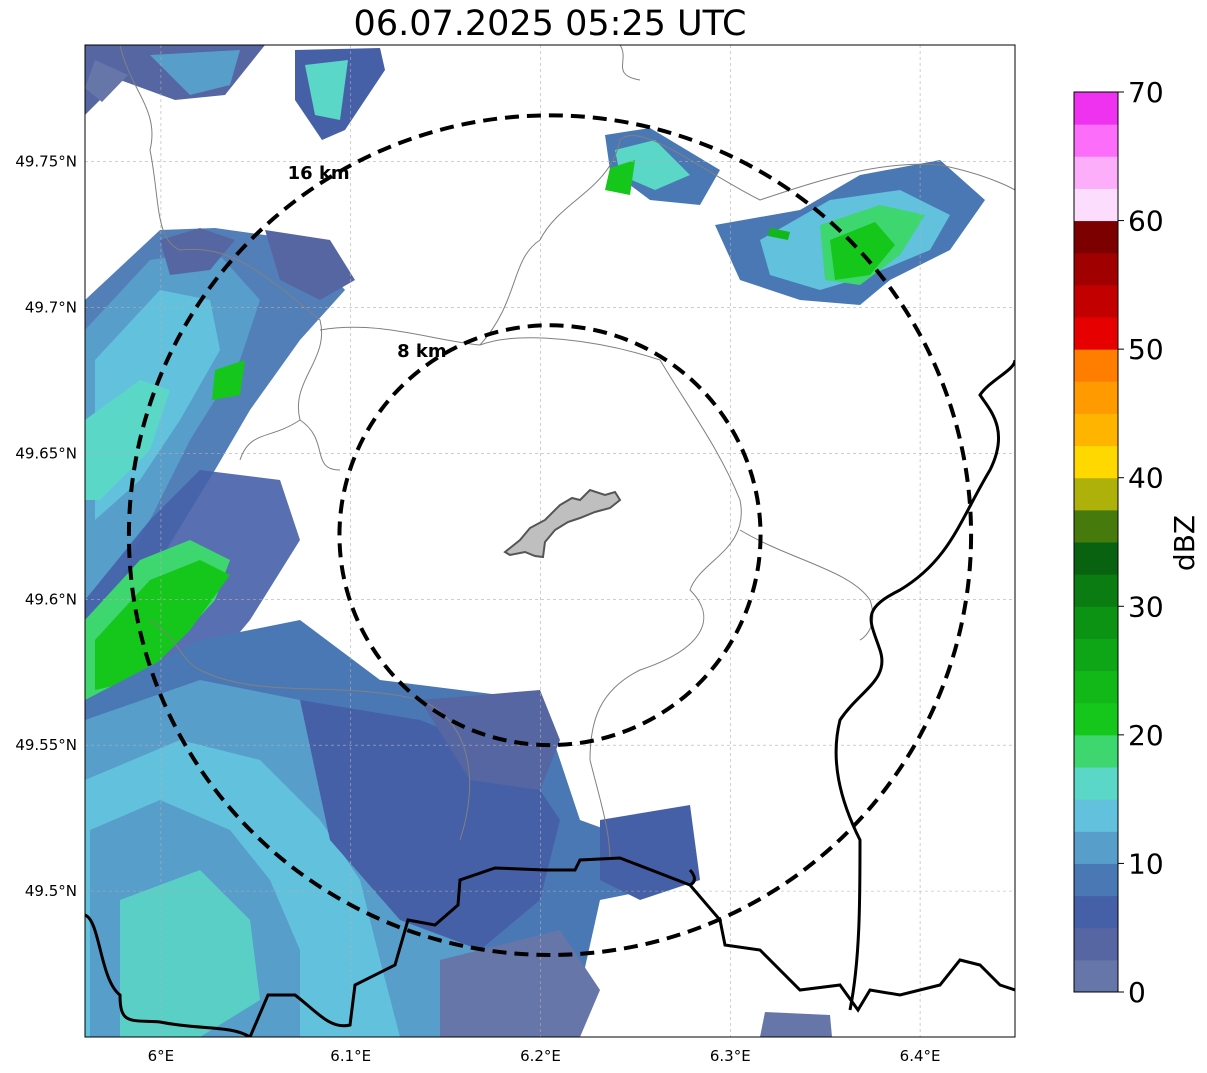 The height and width of the screenshot is (1073, 1207). I want to click on colorbar-tick-label: 20, so click(1146, 735).